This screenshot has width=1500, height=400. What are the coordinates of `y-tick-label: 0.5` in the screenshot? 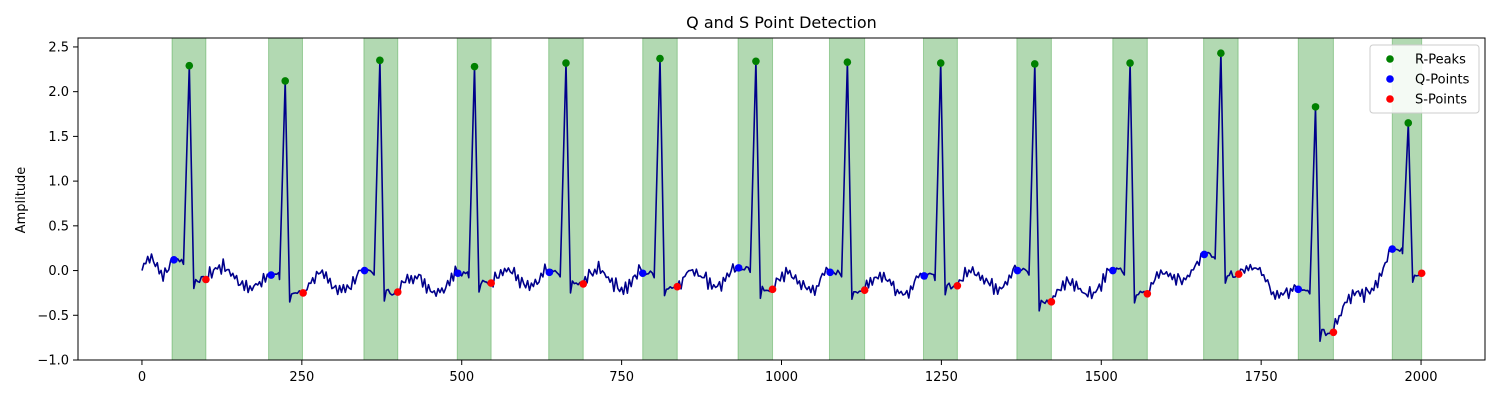 It's located at (58, 226).